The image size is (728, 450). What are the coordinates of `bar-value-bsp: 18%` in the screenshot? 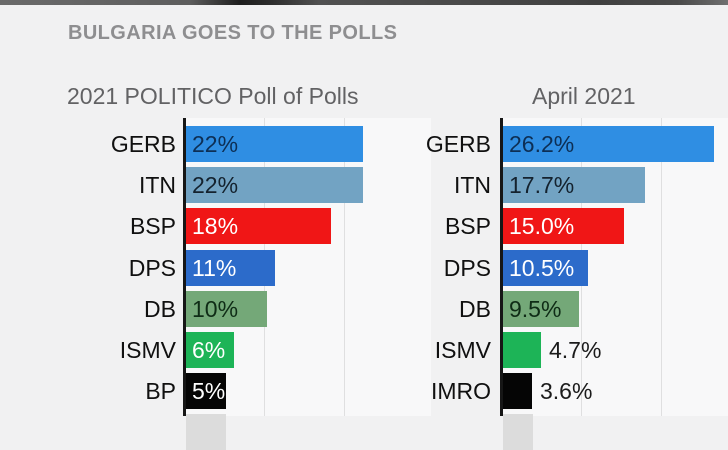 It's located at (215, 226).